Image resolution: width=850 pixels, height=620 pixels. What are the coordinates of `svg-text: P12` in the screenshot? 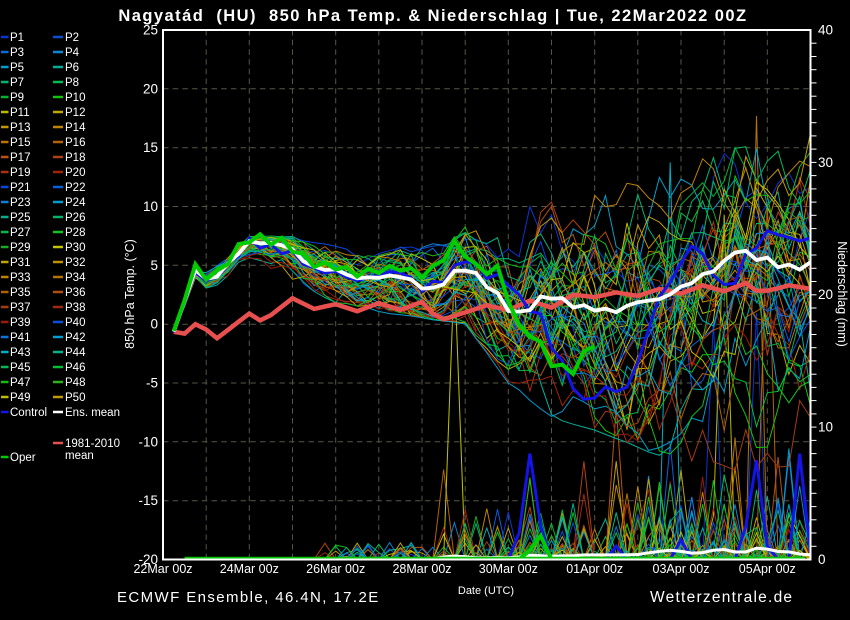 It's located at (75, 113).